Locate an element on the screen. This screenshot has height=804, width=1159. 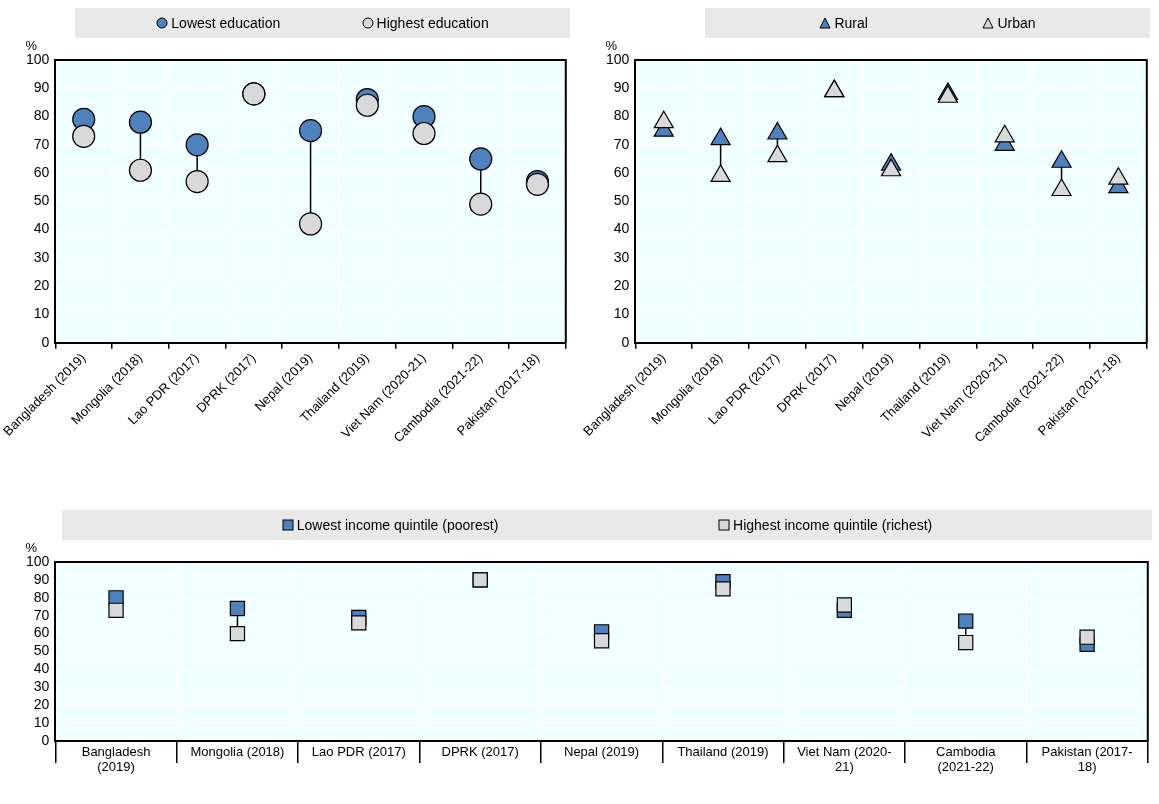
x-tick-label: Lao PDR (2017) is located at coordinates (358, 752).